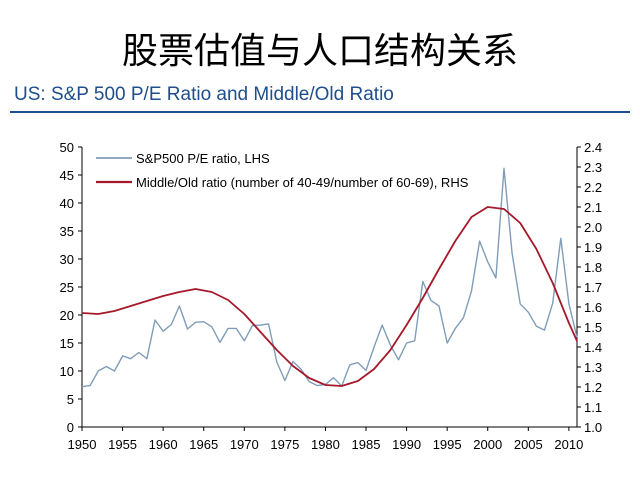  What do you see at coordinates (67, 287) in the screenshot?
I see `y-left-tick-label: 25` at bounding box center [67, 287].